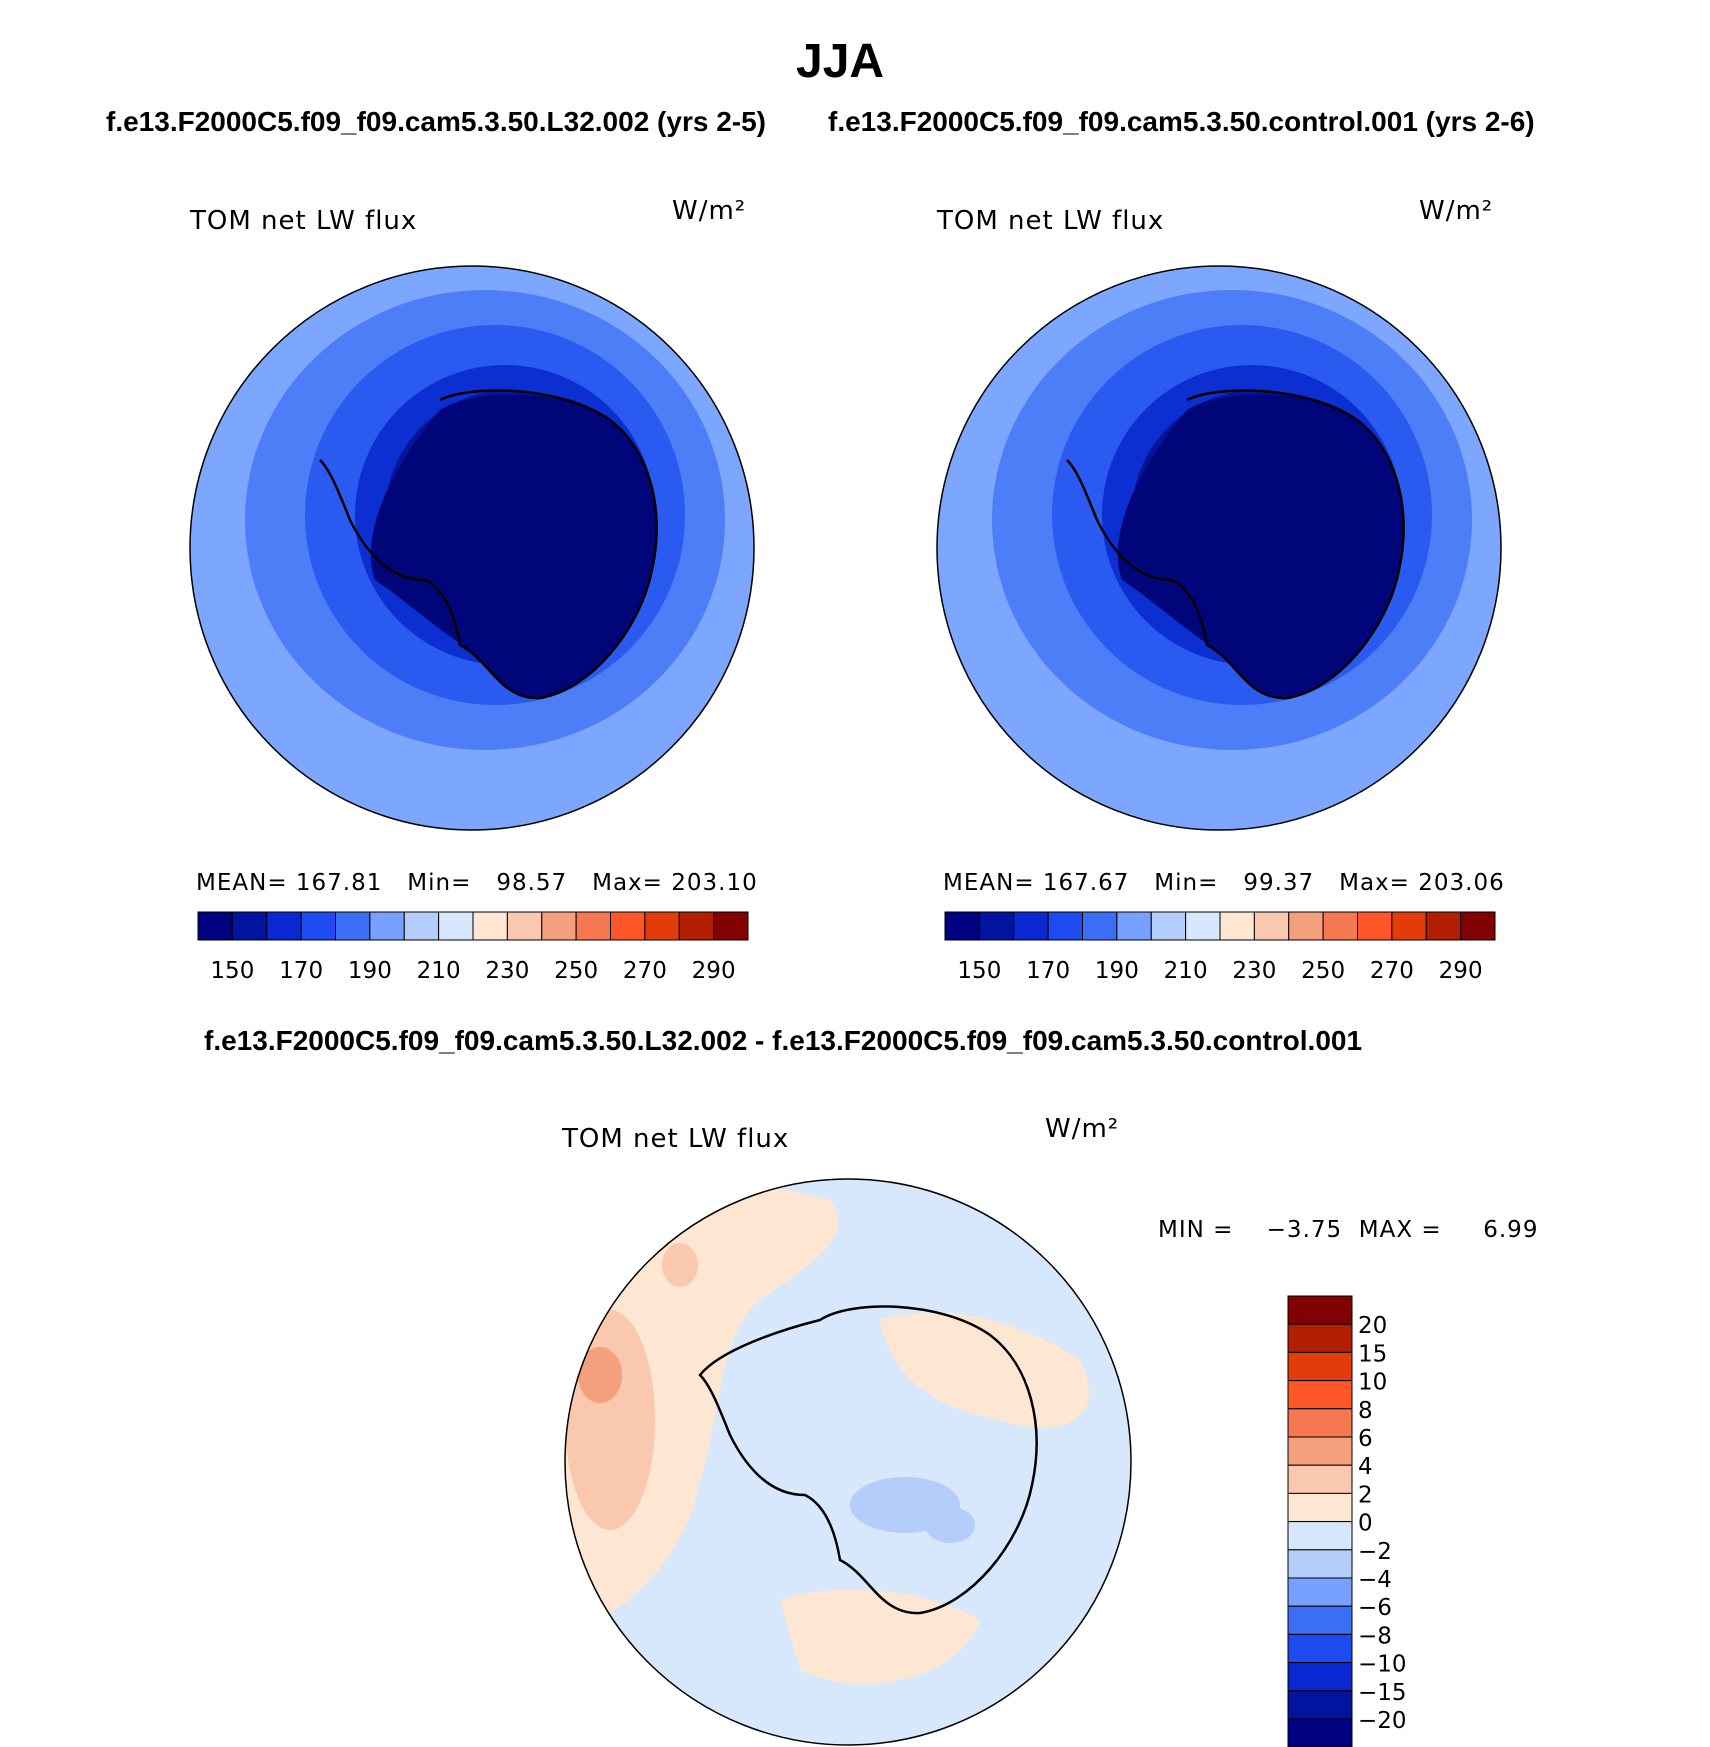  Describe the element at coordinates (1372, 1354) in the screenshot. I see `diff-colorbar-tick-label: 15` at that location.